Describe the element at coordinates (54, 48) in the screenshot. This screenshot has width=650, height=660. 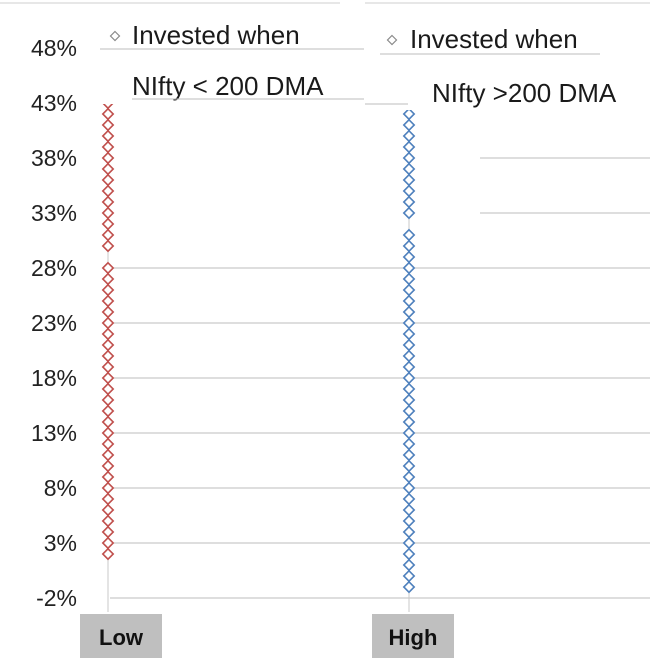
I see `y-tick-label: 48%` at that location.